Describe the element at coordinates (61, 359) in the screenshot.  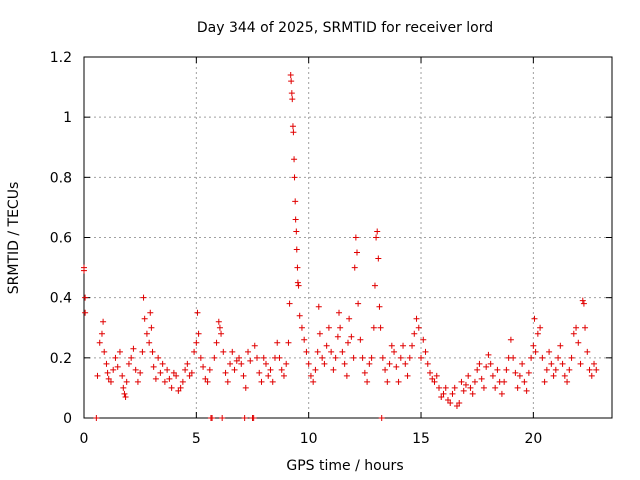
I see `y-tick-label: 0.2` at that location.